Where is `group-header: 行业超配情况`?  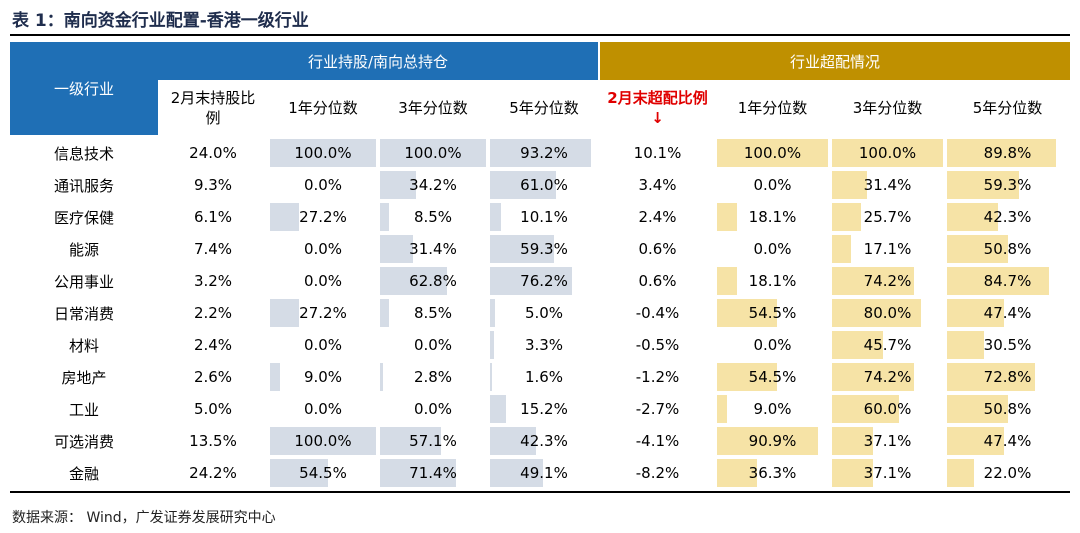 group-header: 行业超配情况 is located at coordinates (835, 61).